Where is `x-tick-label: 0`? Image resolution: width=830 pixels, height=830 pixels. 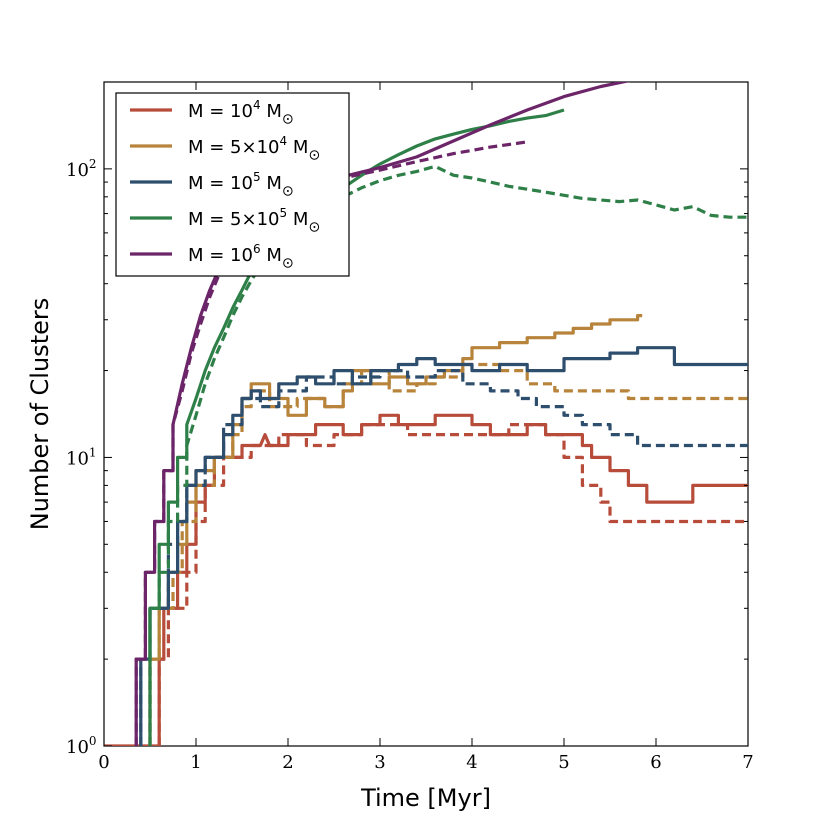
x-tick-label: 0 is located at coordinates (103, 762).